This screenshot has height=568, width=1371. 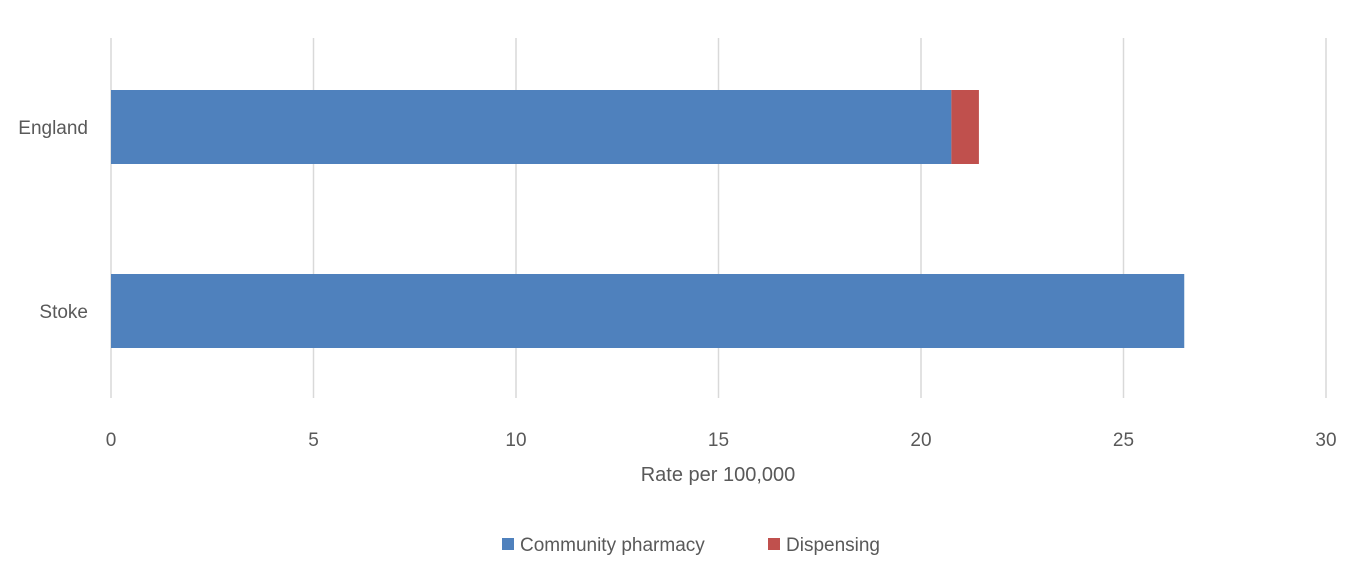 What do you see at coordinates (1325, 440) in the screenshot?
I see `x-tick-label: 30` at bounding box center [1325, 440].